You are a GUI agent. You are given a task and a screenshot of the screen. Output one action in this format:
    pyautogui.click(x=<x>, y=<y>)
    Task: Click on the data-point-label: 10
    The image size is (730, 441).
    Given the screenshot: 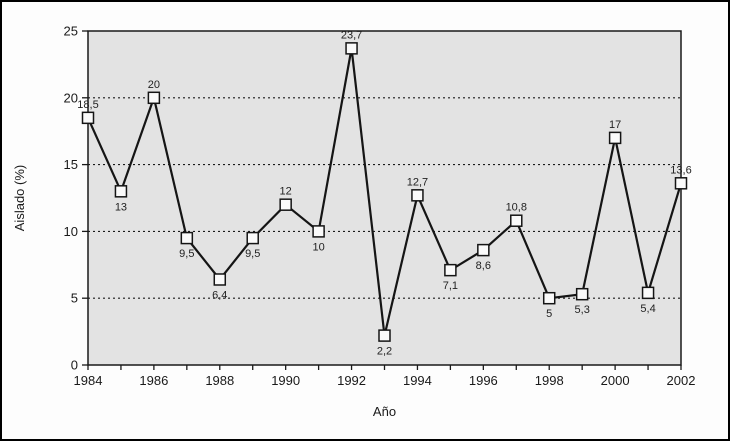 What is the action you would take?
    pyautogui.click(x=318, y=247)
    